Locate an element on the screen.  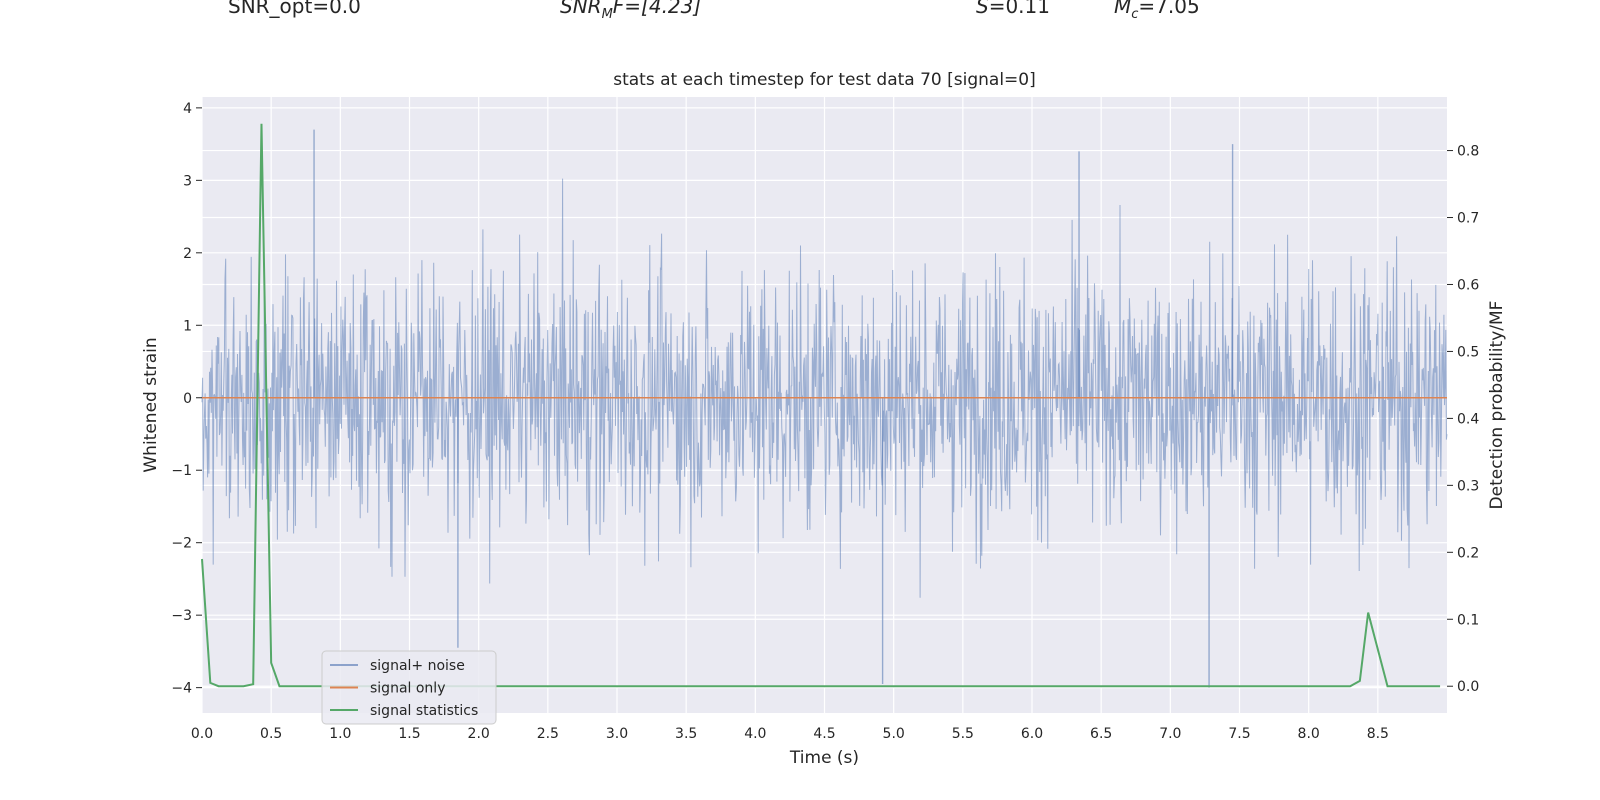
y2-tick-label: 0.0 is located at coordinates (1468, 687).